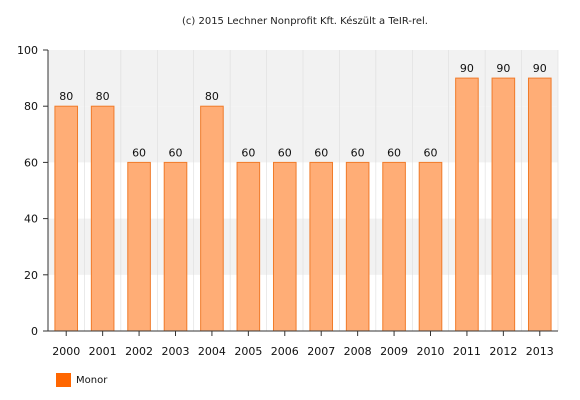 The height and width of the screenshot is (400, 580). What do you see at coordinates (503, 204) in the screenshot?
I see `bar-2012` at bounding box center [503, 204].